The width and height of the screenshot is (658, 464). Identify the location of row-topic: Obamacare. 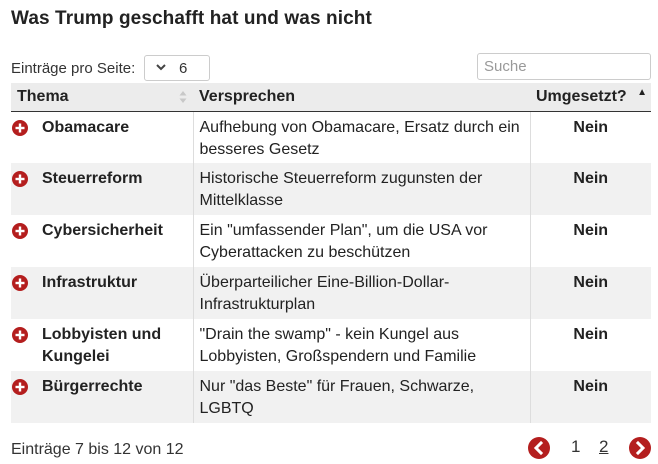
(86, 127).